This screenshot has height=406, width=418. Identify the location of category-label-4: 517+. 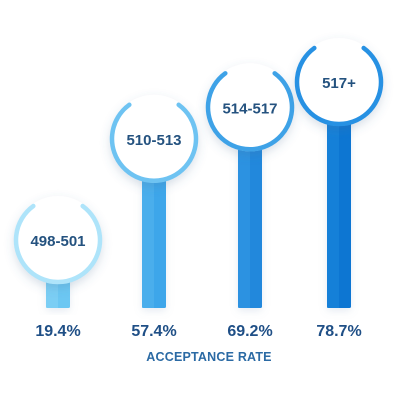
(339, 83).